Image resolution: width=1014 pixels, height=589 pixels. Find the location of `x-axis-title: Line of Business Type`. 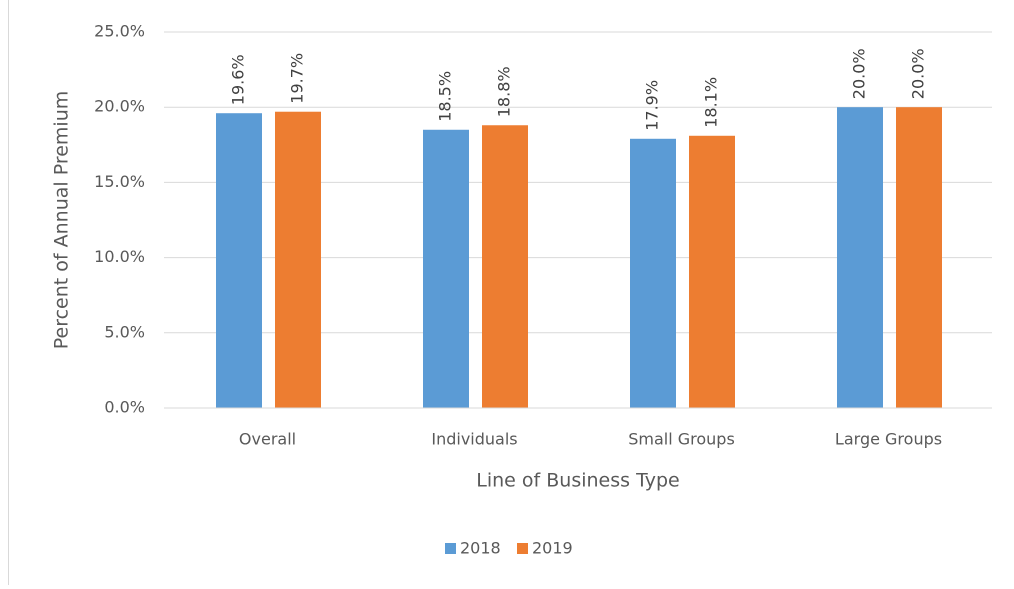

x-axis-title: Line of Business Type is located at coordinates (577, 481).